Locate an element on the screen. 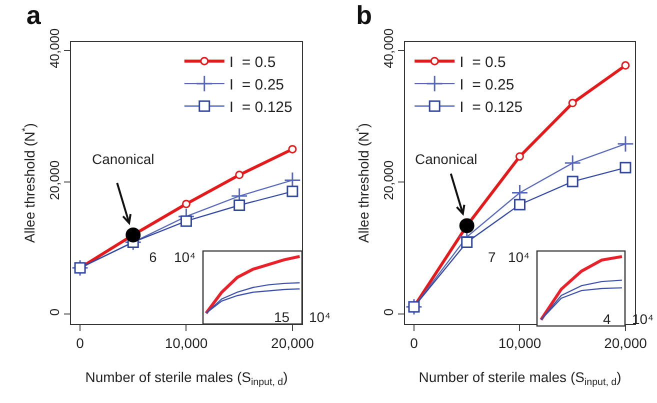 Image resolution: width=657 pixels, height=403 pixels. annotation: 6 is located at coordinates (153, 257).